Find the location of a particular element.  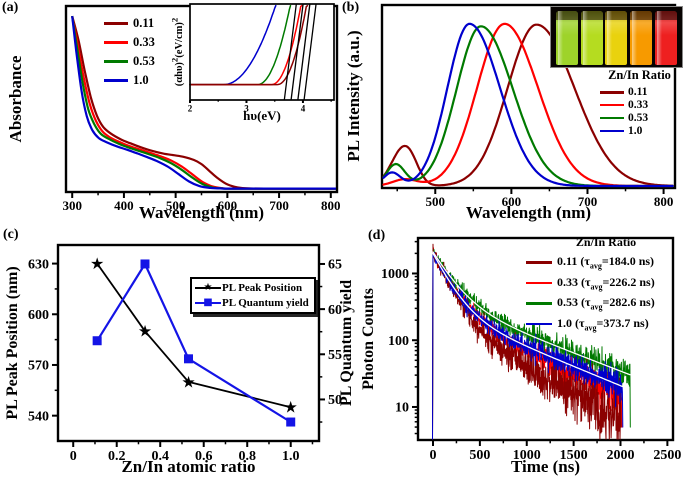

vial is located at coordinates (566, 38).